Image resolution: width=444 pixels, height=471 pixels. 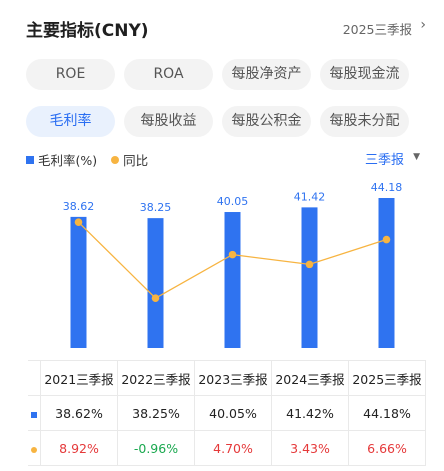 What do you see at coordinates (115, 159) in the screenshot?
I see `line-legend-swatch` at bounding box center [115, 159].